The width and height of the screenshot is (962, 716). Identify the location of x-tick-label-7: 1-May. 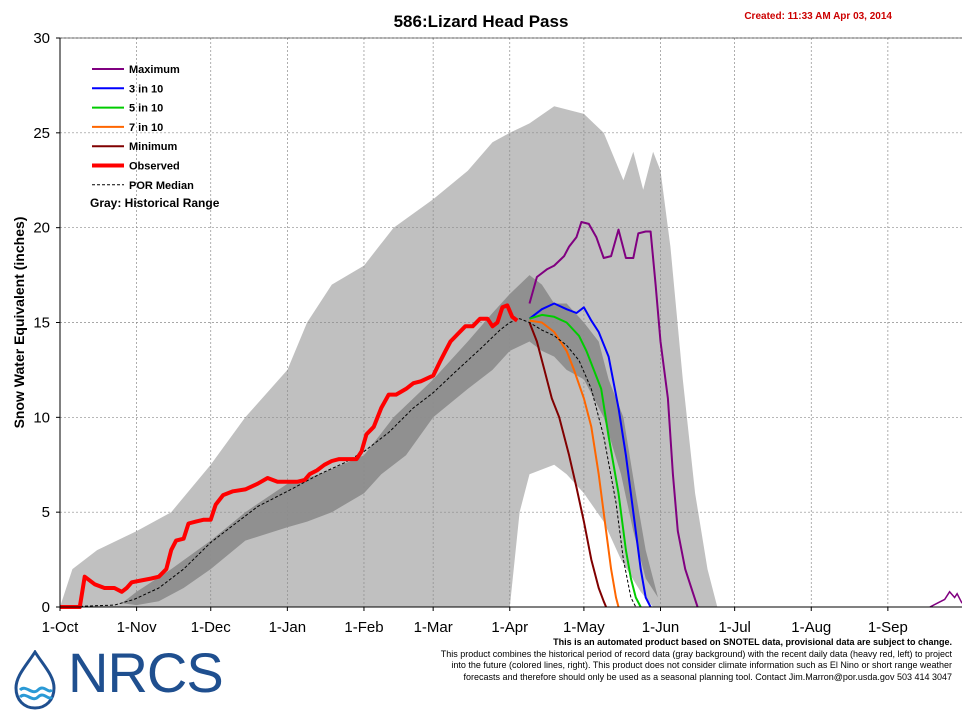
(584, 627).